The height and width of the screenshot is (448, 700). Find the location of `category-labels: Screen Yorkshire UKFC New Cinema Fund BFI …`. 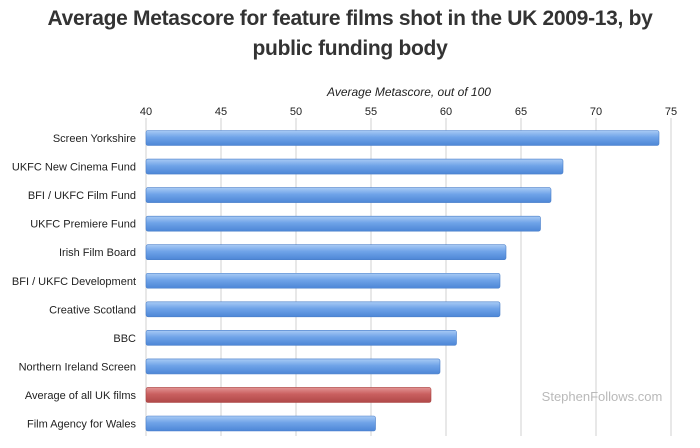

category-labels: Screen Yorkshire UKFC New Cinema Fund BFI … is located at coordinates (74, 282).